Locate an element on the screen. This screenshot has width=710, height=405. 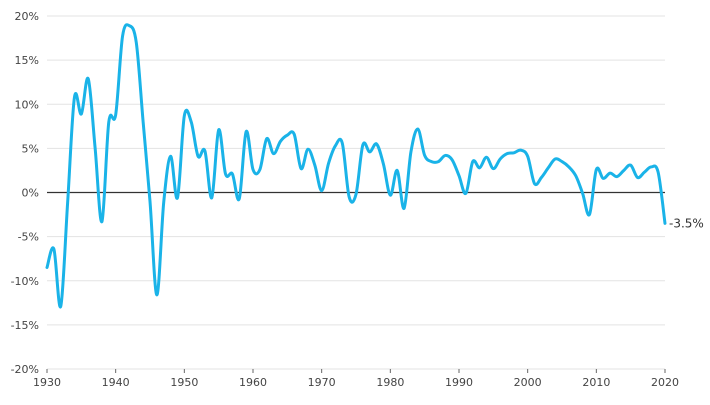
x-tick-label: 1990 is located at coordinates (459, 382).